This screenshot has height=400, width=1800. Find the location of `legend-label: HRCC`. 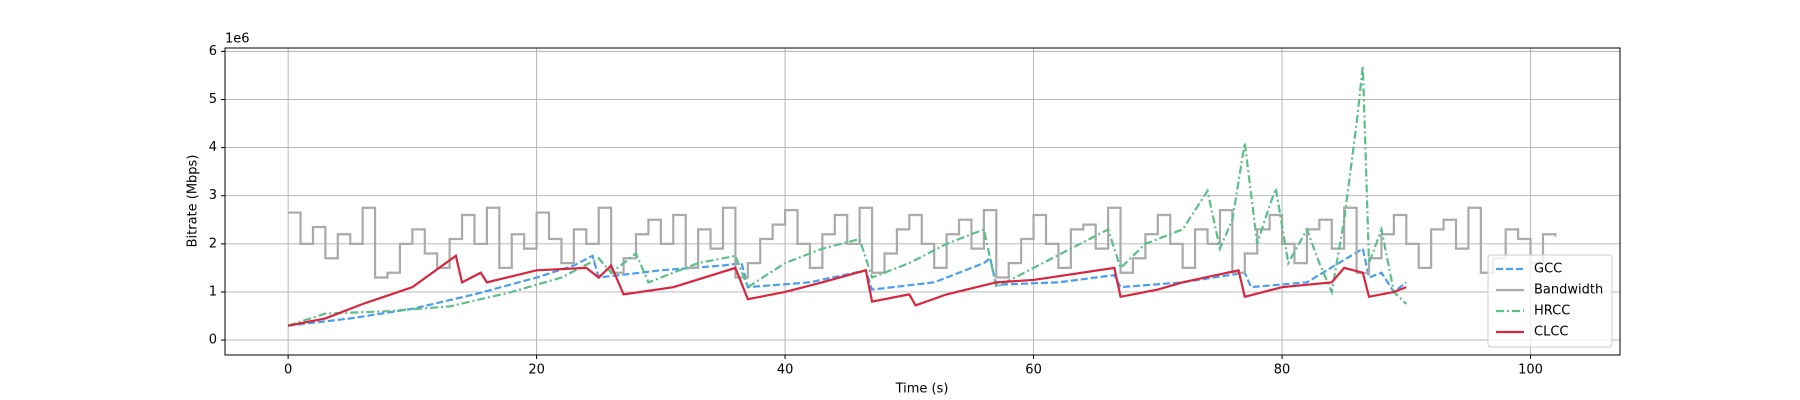

legend-label: HRCC is located at coordinates (1552, 311).